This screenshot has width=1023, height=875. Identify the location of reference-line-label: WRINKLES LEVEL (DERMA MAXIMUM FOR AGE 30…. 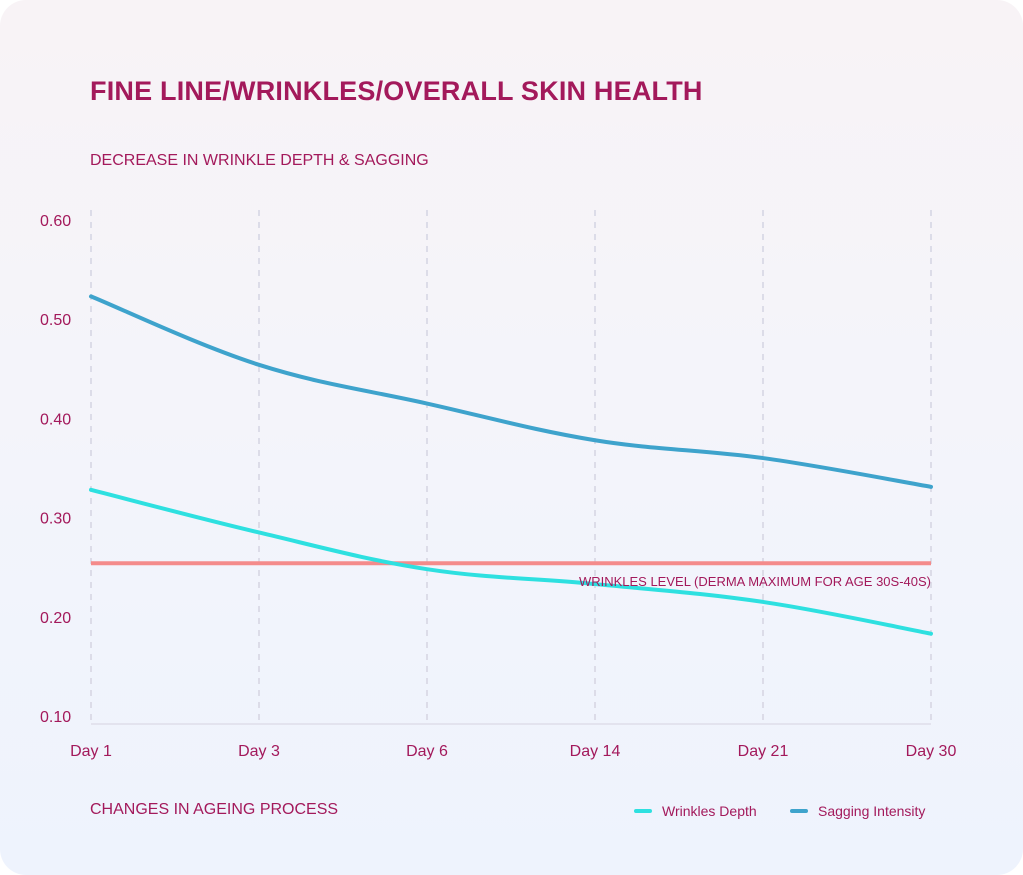
(755, 581).